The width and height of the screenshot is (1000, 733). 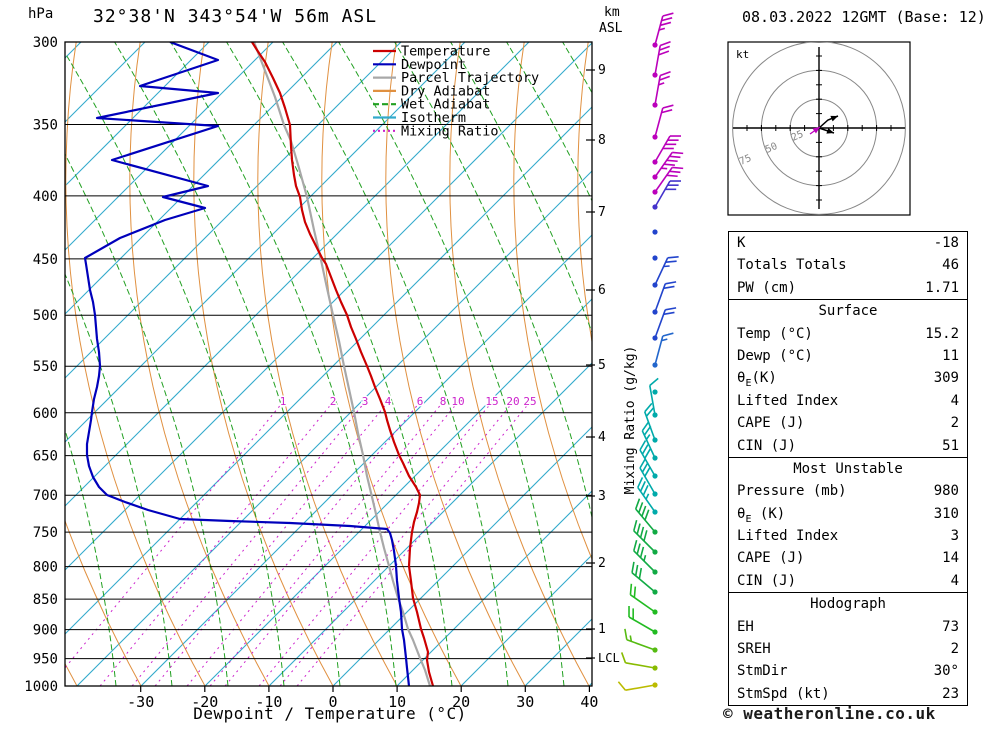 I want to click on row-value: 310, so click(x=946, y=513).